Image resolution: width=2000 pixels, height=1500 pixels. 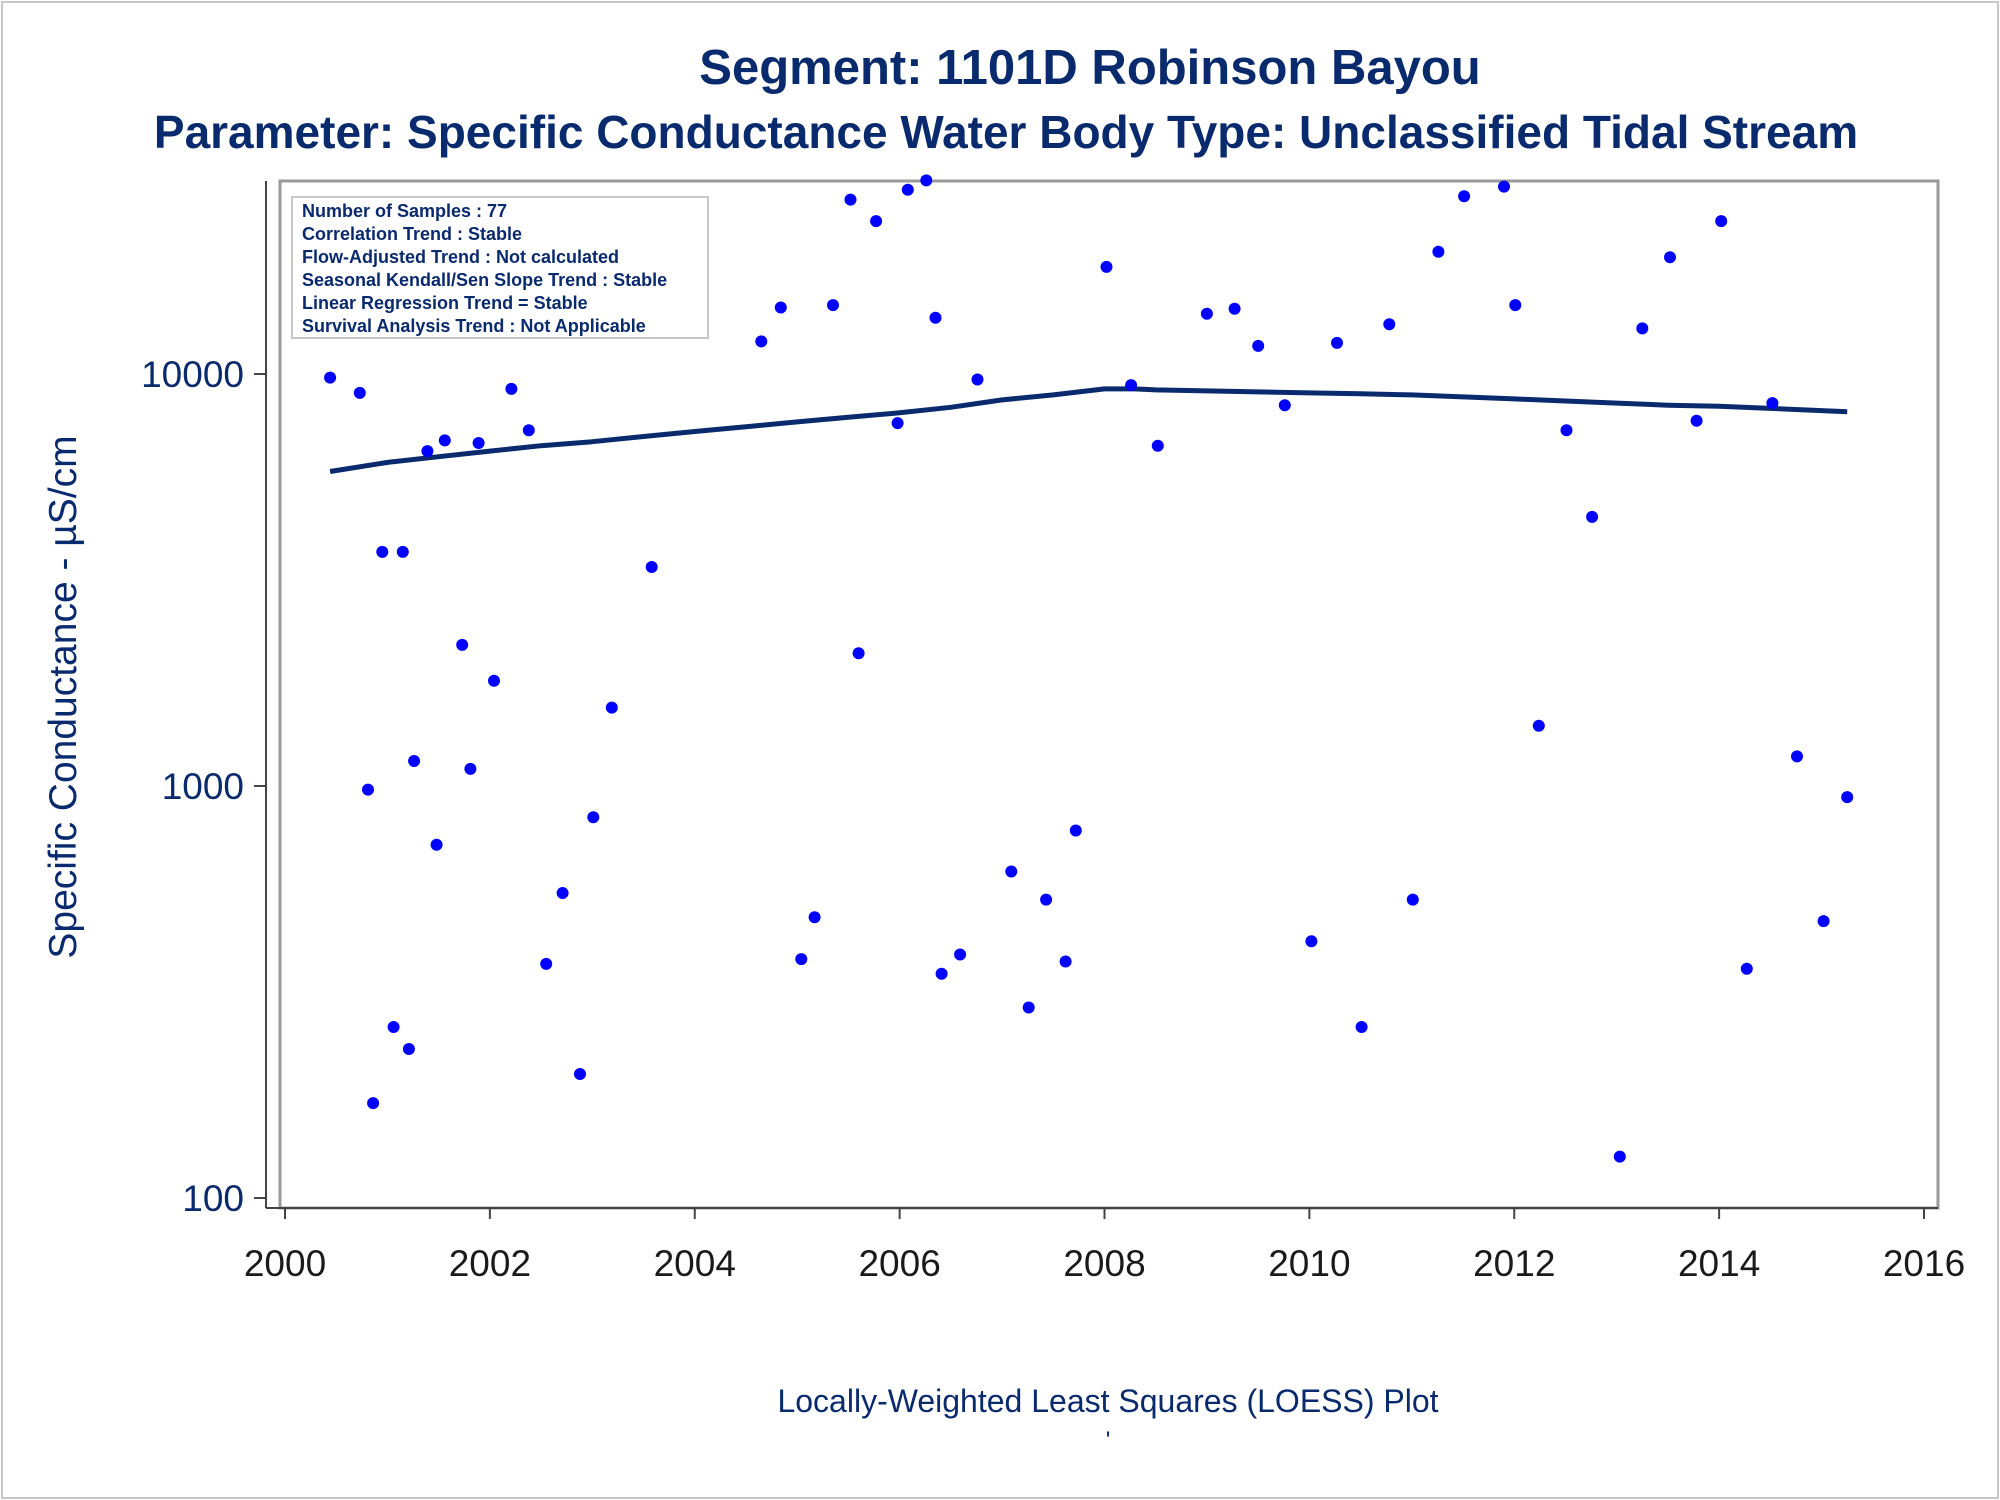 I want to click on x-tick-label: 2004, so click(x=695, y=1263).